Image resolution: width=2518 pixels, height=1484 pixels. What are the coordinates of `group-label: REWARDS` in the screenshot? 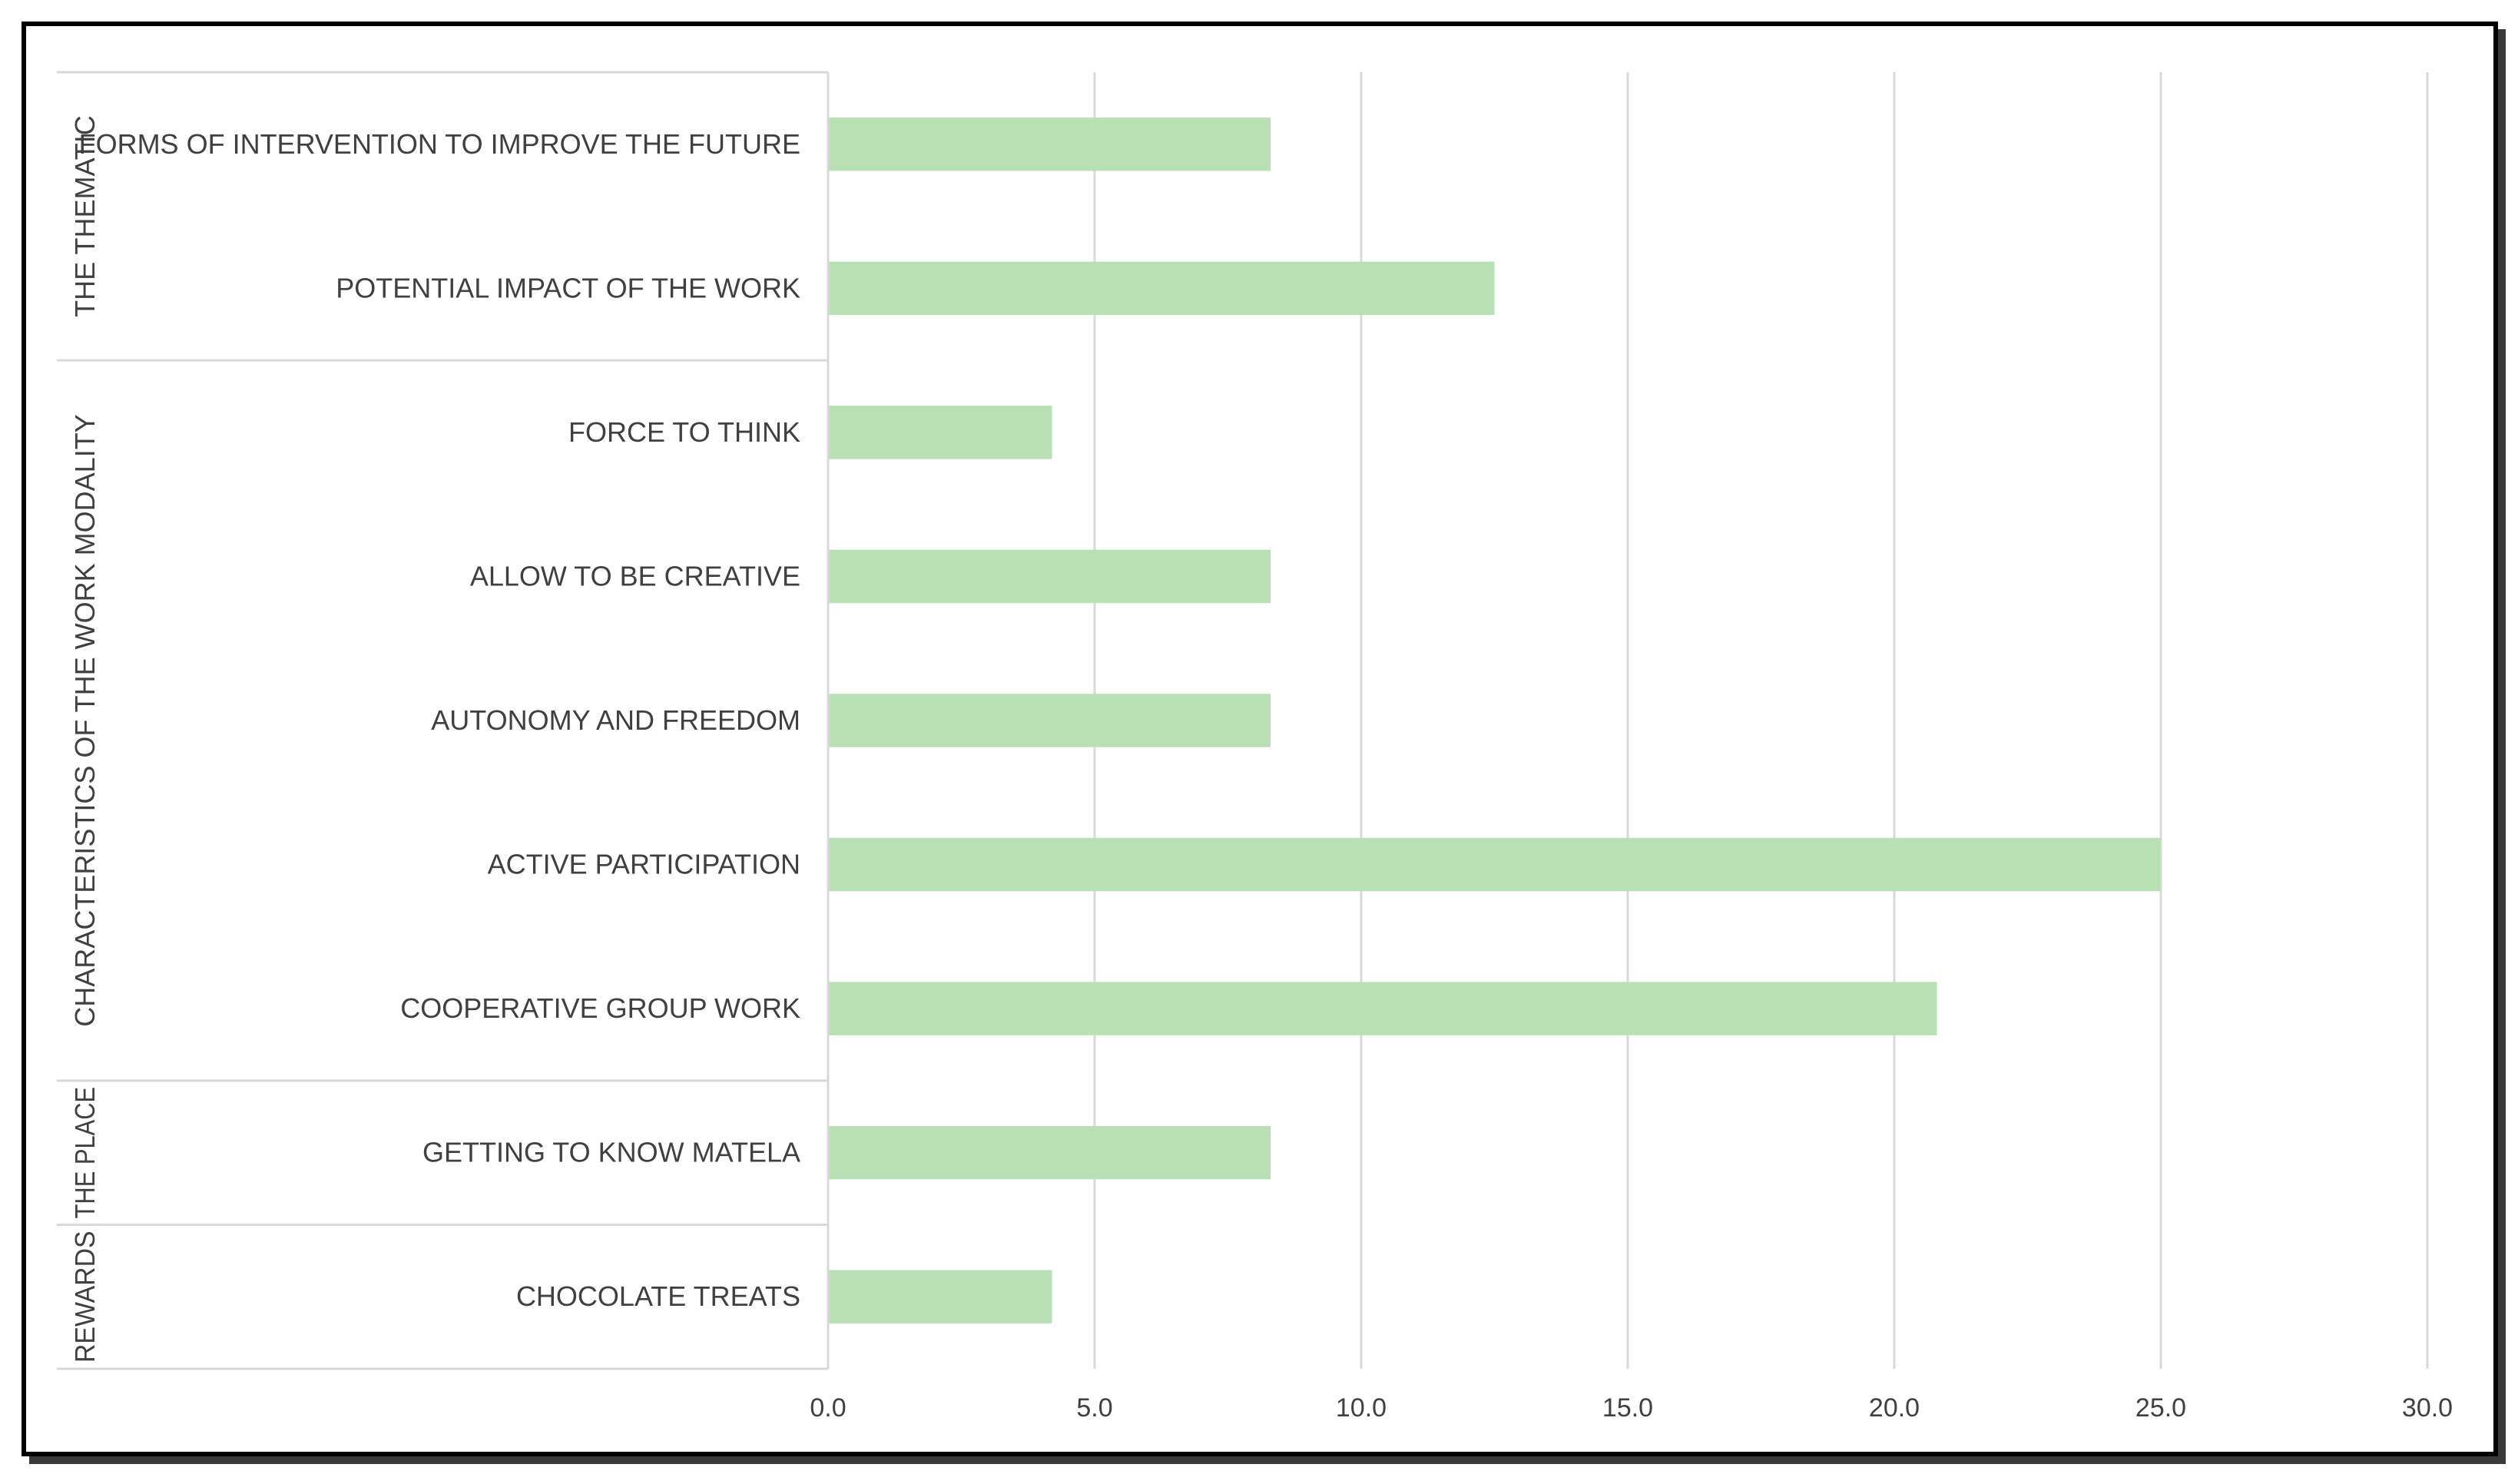 It's located at (85, 1297).